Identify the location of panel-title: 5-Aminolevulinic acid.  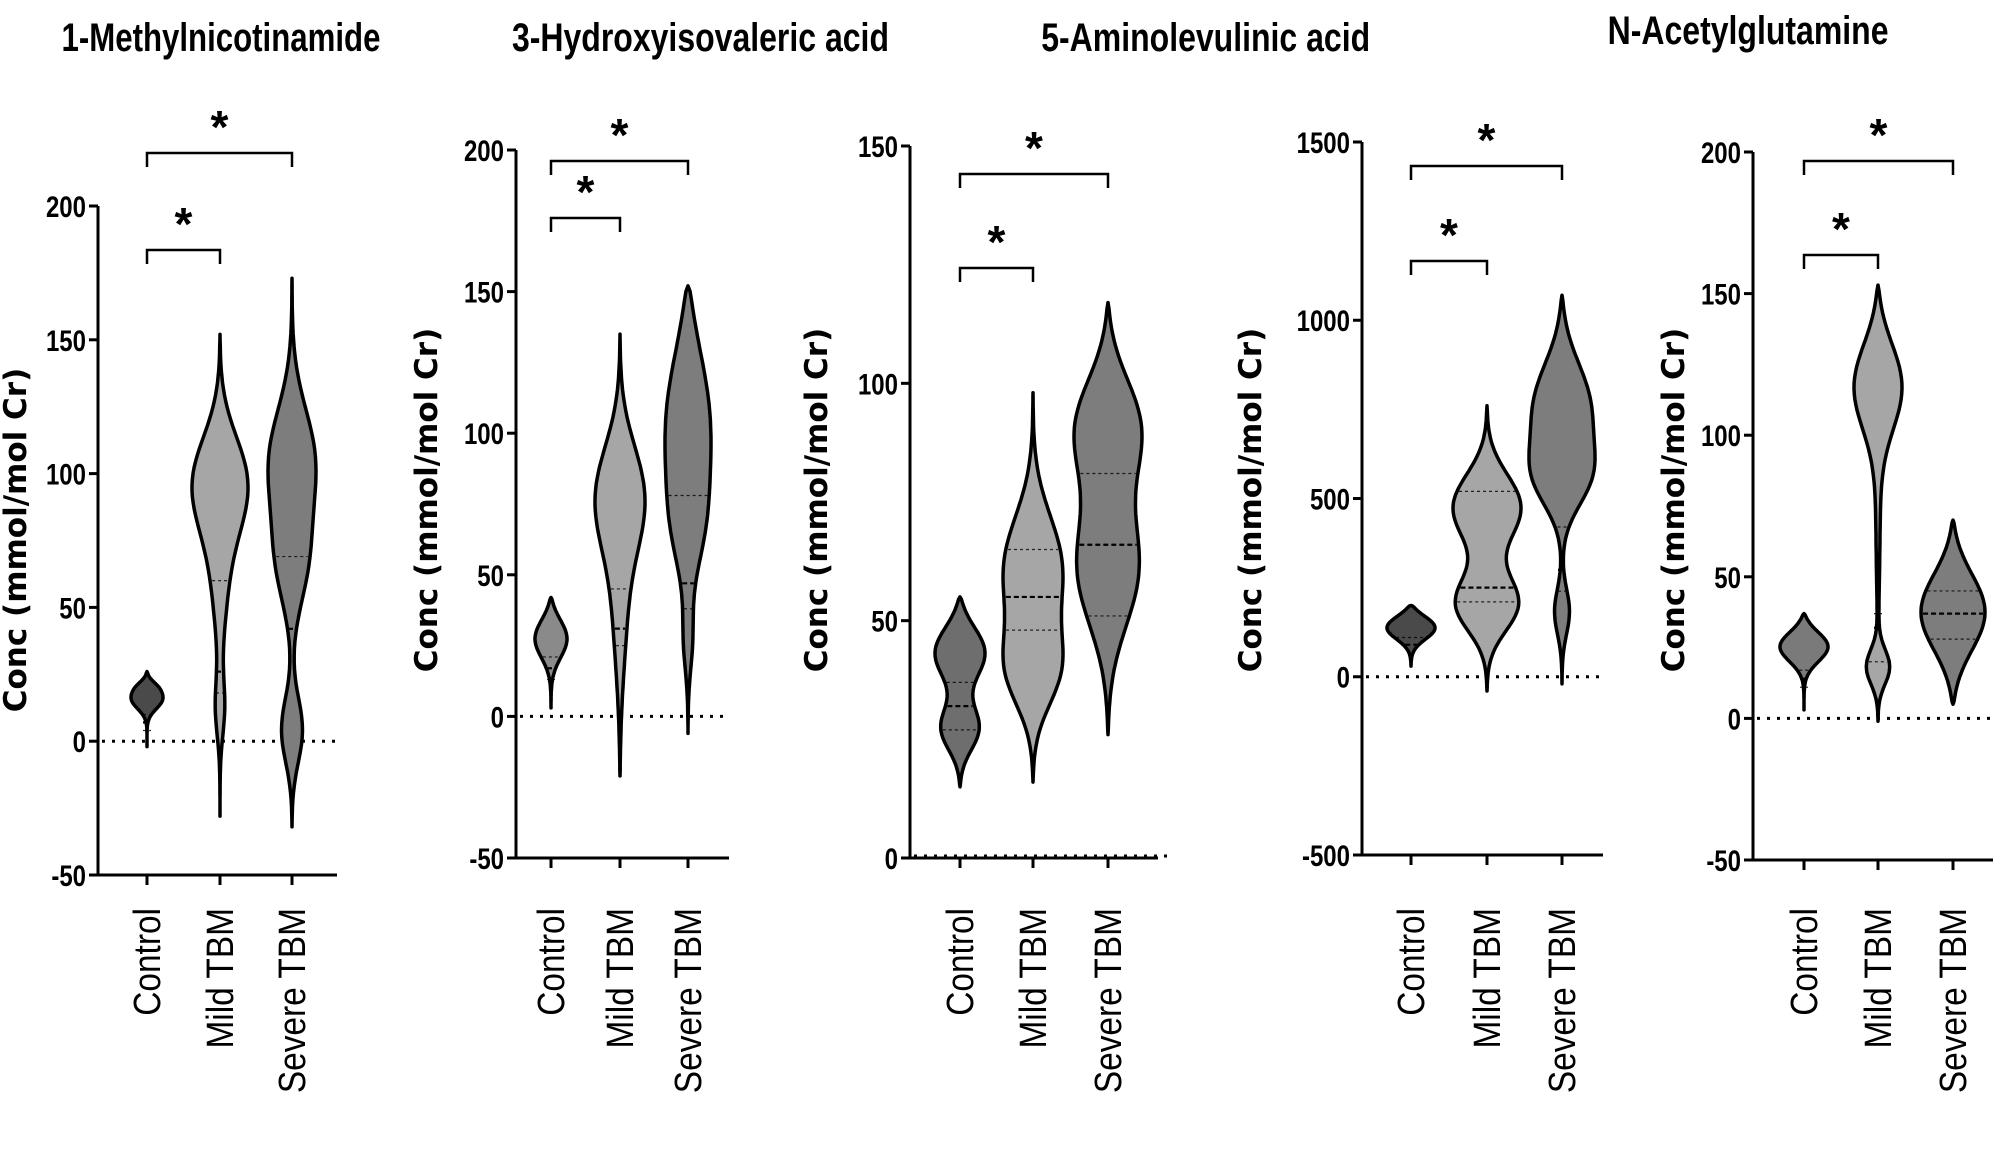
(1205, 37).